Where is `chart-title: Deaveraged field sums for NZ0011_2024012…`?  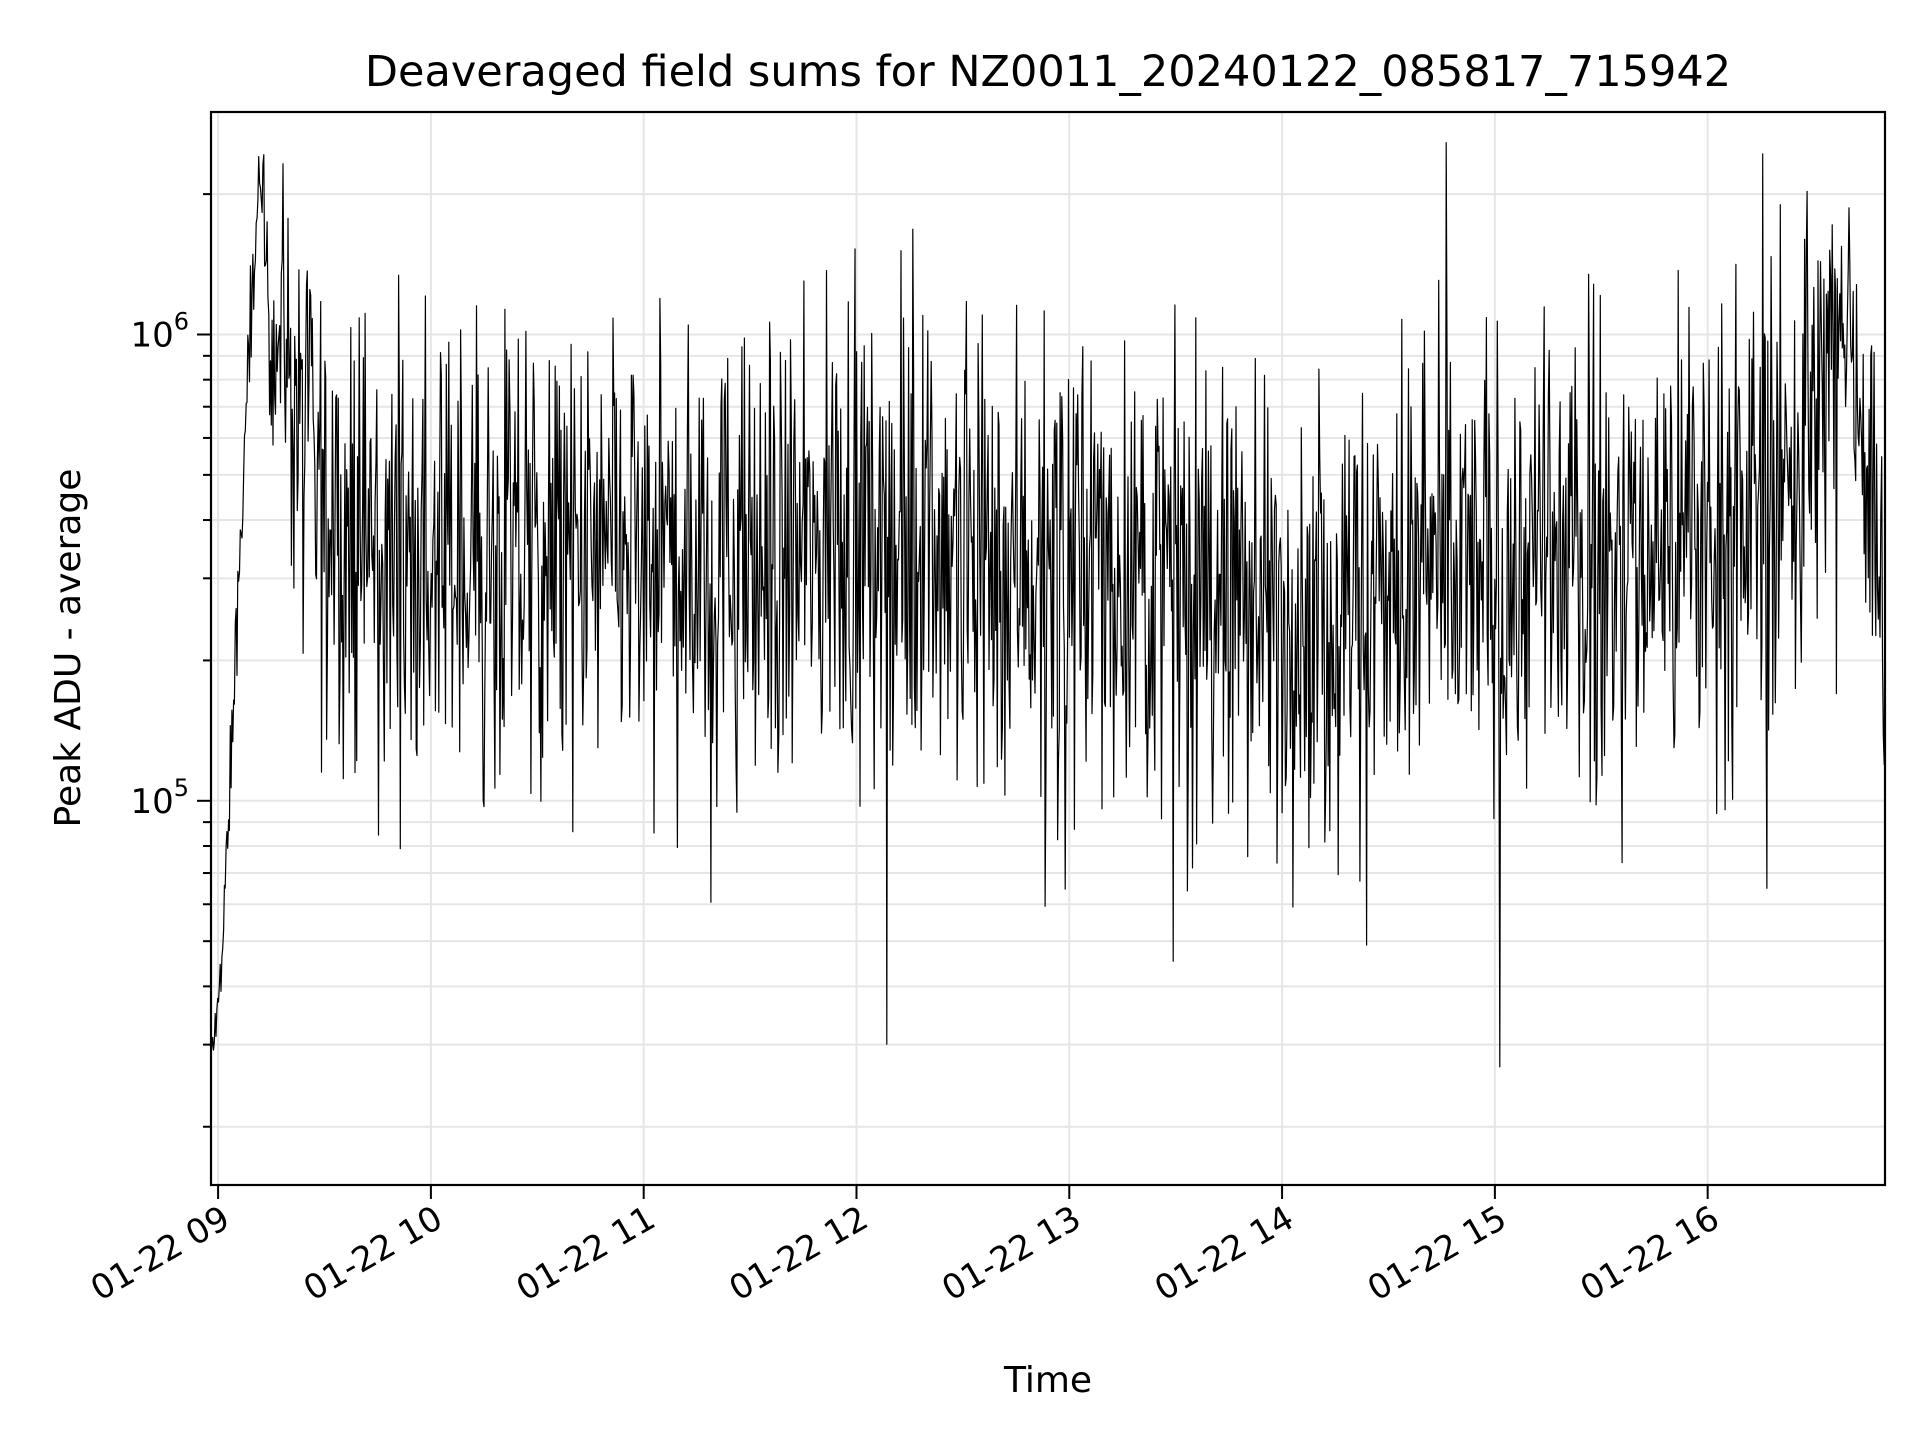
chart-title: Deaveraged field sums for NZ0011_2024012… is located at coordinates (1048, 72).